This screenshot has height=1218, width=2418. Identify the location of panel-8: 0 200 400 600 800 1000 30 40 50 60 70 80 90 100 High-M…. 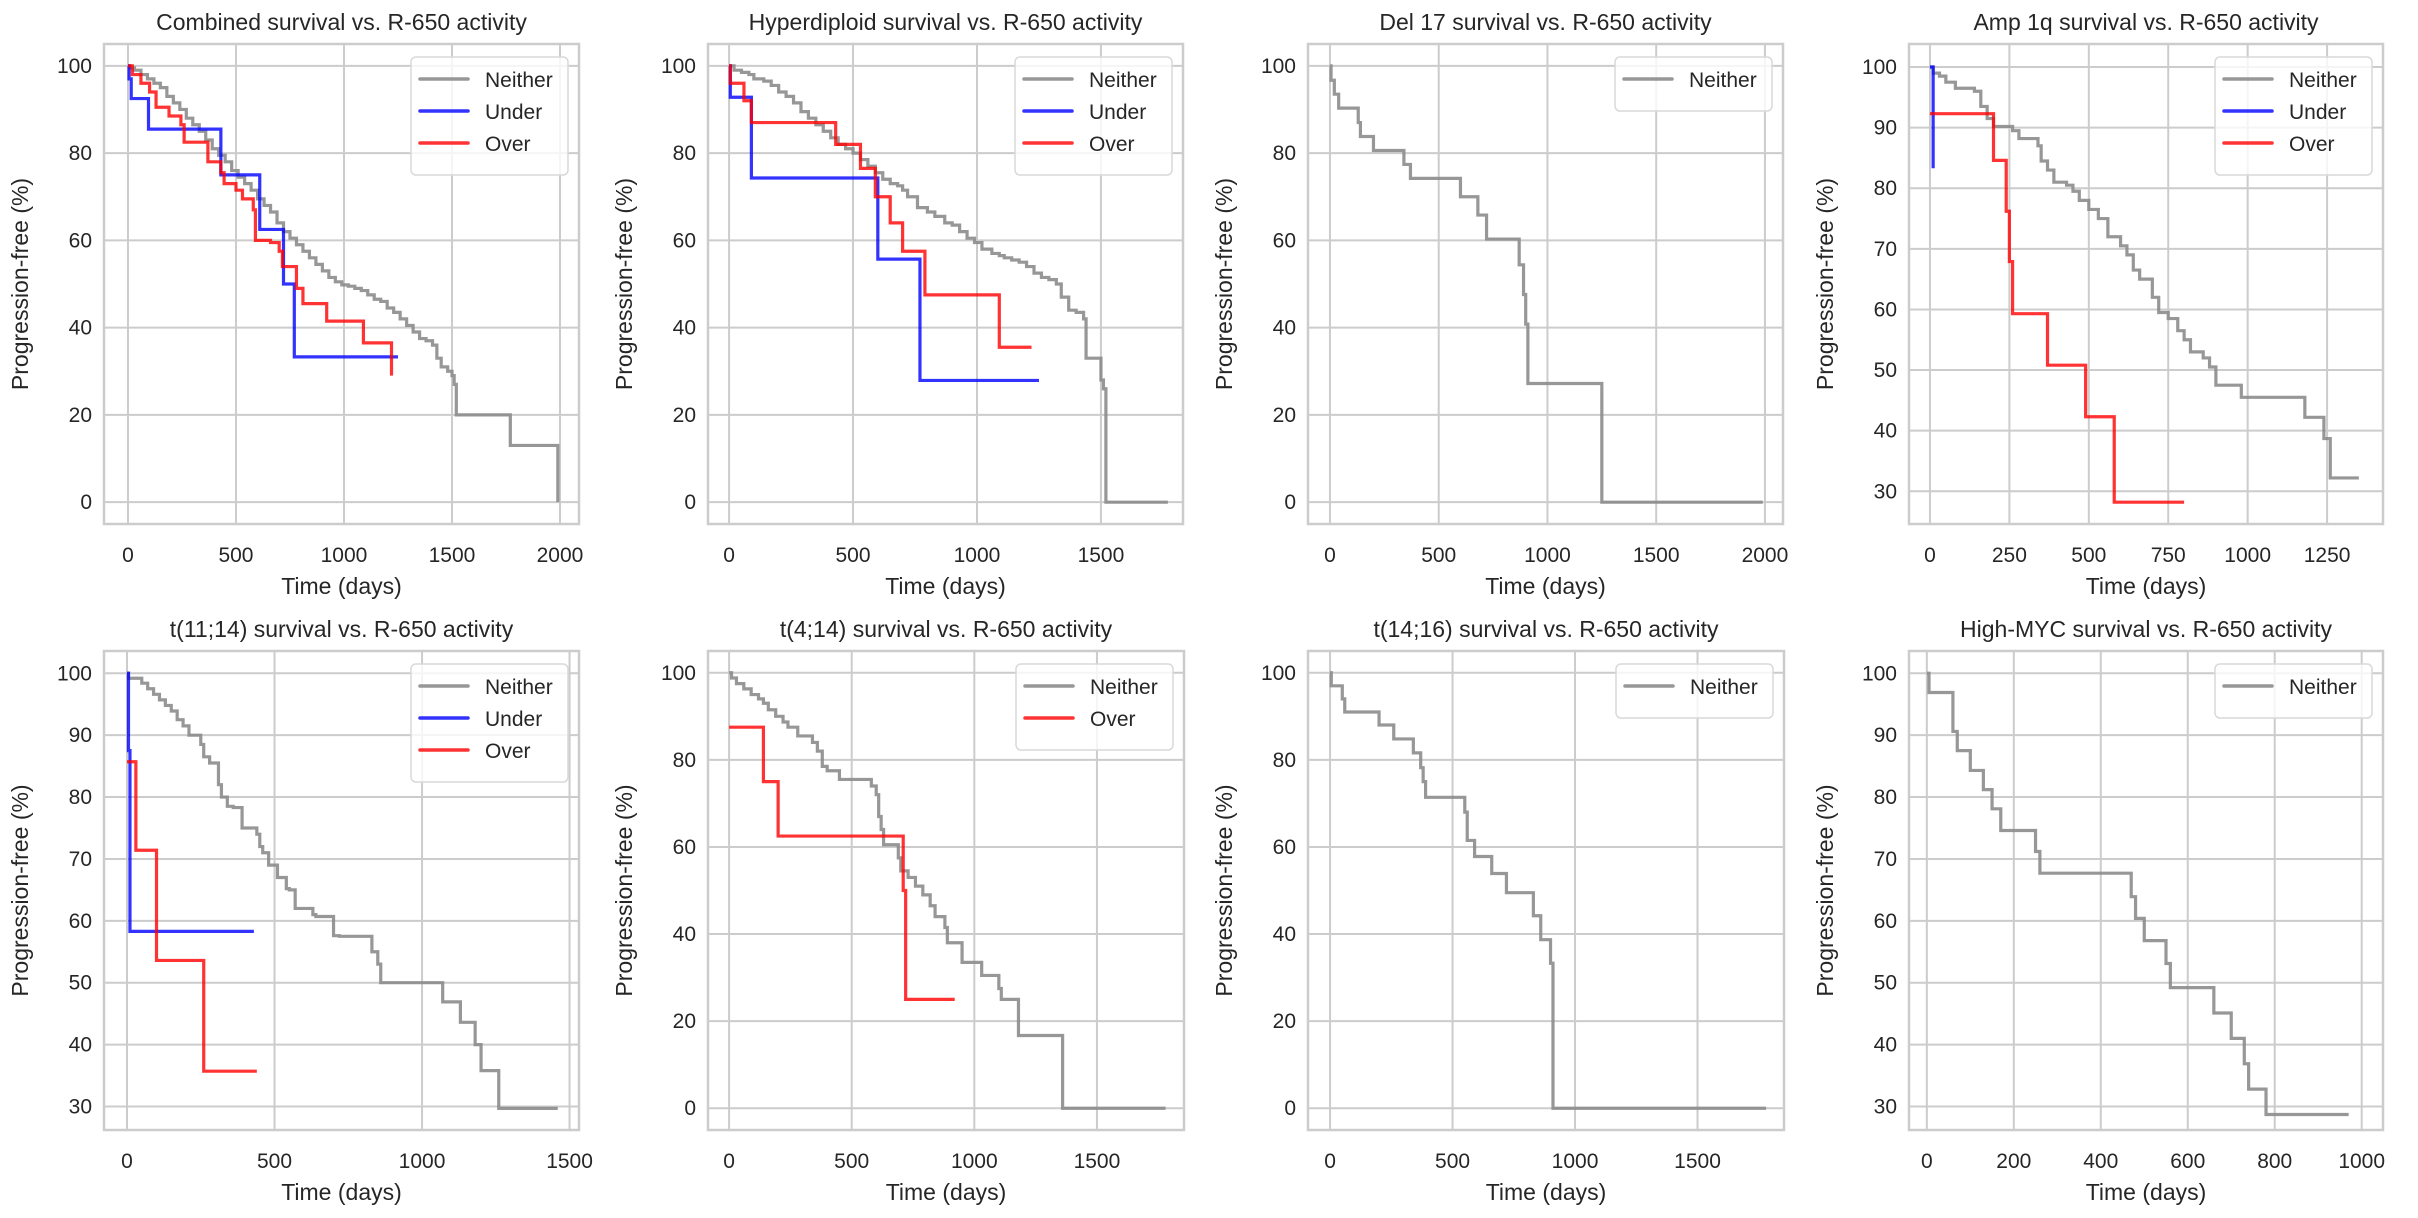
(2098, 910).